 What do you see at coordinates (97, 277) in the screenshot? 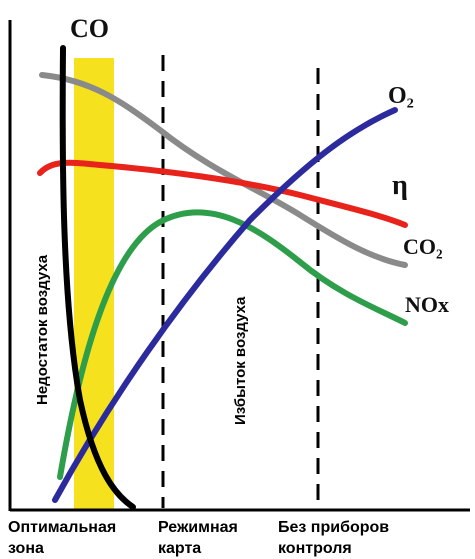
I see `co-curve` at bounding box center [97, 277].